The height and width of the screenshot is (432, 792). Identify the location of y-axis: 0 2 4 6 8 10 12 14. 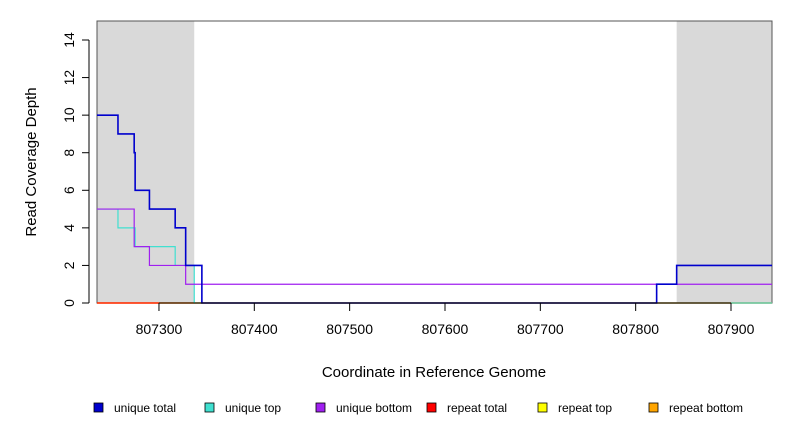
(75, 169).